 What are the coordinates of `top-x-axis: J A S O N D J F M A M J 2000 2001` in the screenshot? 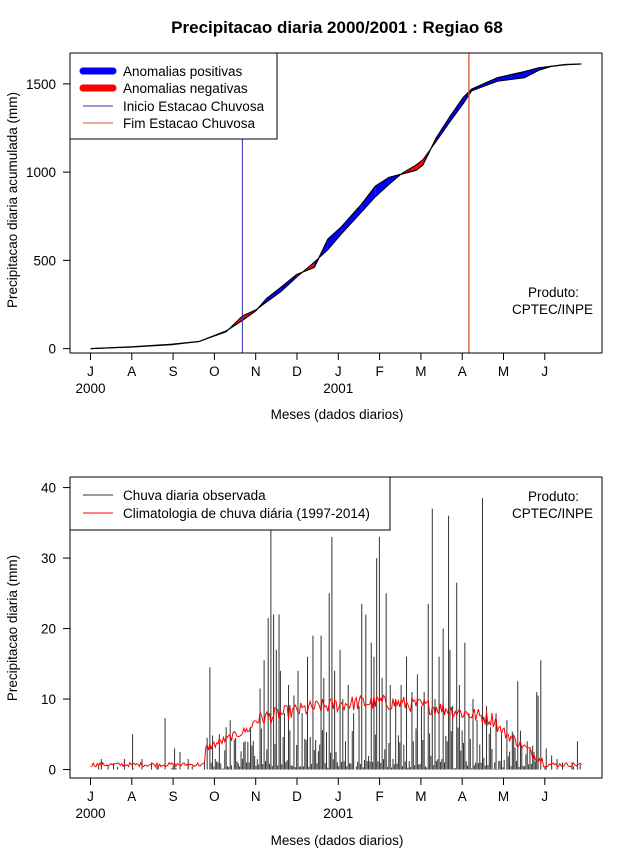 It's located at (311, 374).